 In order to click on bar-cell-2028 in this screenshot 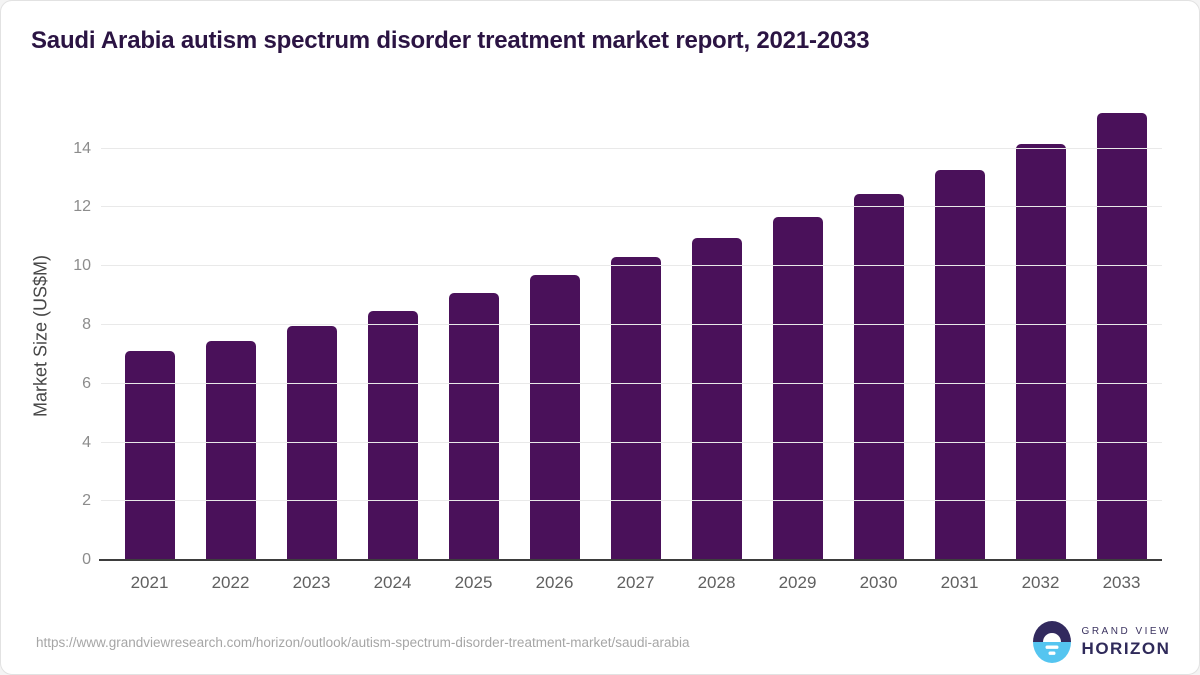, I will do `click(716, 336)`.